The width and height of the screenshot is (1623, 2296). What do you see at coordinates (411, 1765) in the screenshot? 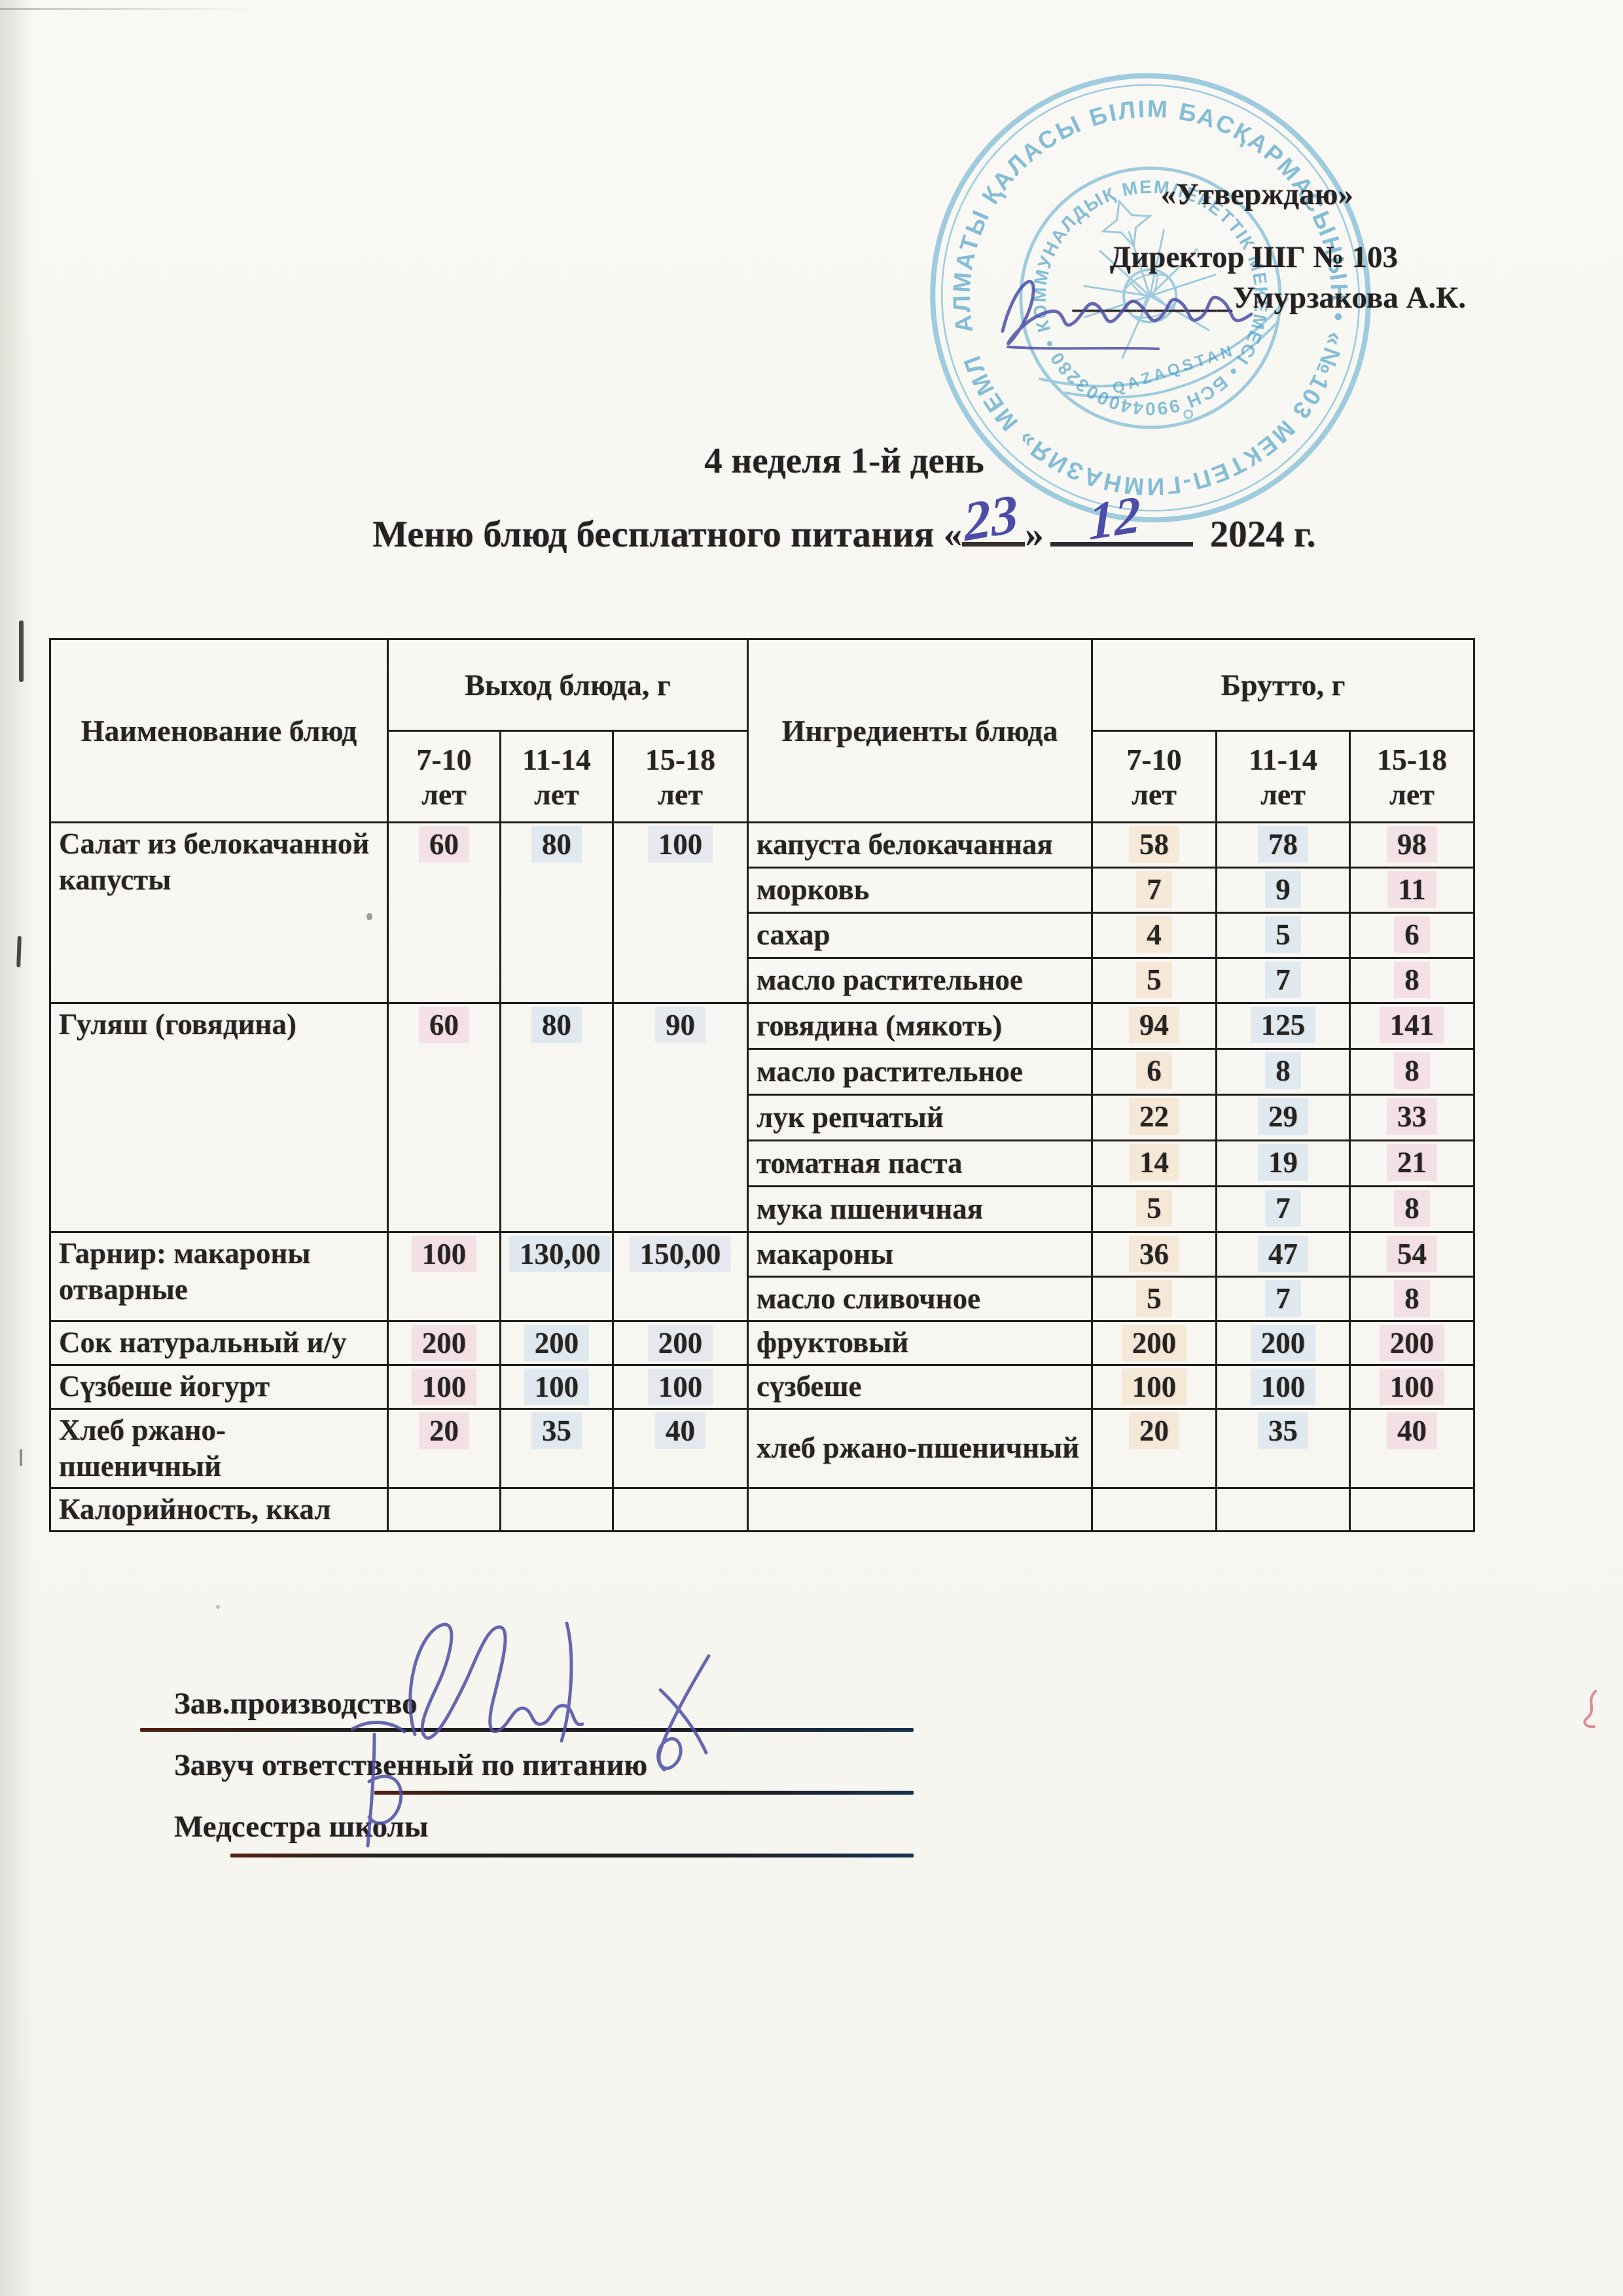
I see `signature-row: Завуч ответственный по питанию` at bounding box center [411, 1765].